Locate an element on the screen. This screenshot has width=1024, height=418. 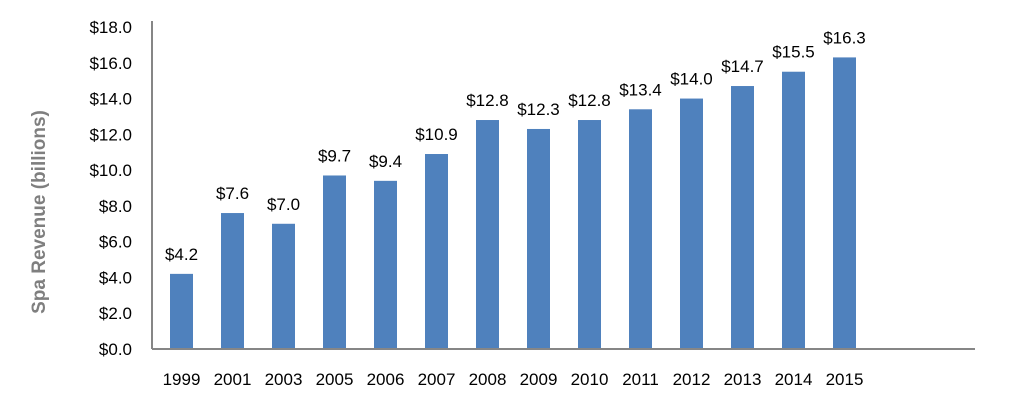
x-tick-label: 2001 is located at coordinates (233, 379).